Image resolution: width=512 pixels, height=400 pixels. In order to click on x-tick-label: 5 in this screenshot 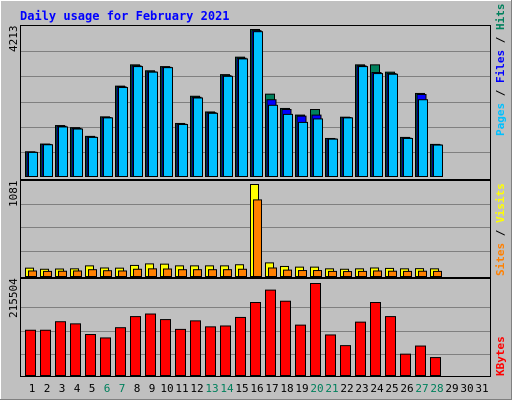, I will do `click(92, 388)`.